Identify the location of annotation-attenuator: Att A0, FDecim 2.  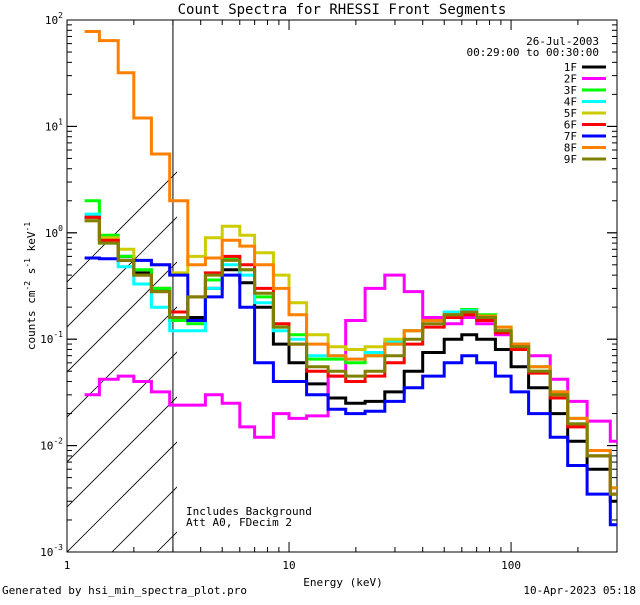
(239, 522).